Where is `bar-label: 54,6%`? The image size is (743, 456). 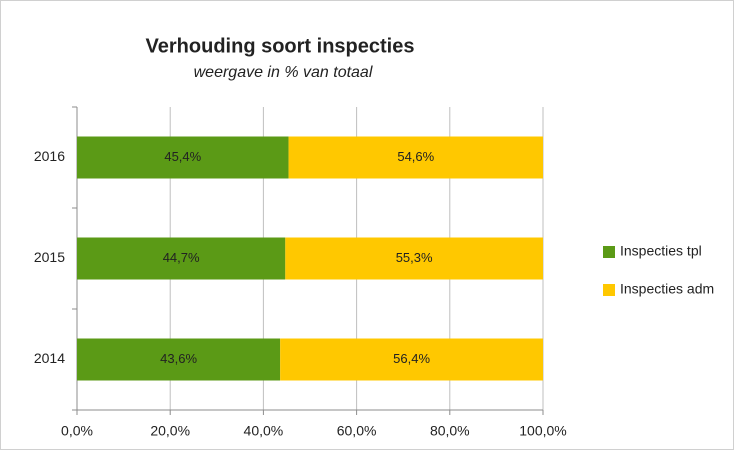 bar-label: 54,6% is located at coordinates (415, 156).